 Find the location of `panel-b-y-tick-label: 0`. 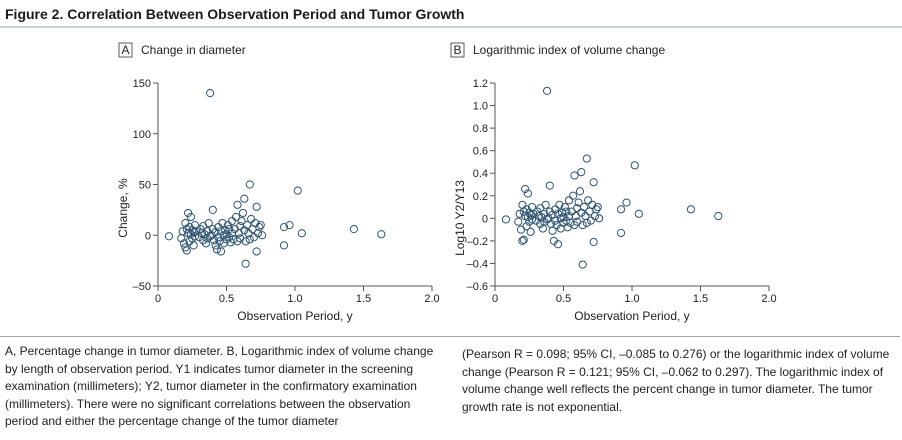

panel-b-y-tick-label: 0 is located at coordinates (485, 219).